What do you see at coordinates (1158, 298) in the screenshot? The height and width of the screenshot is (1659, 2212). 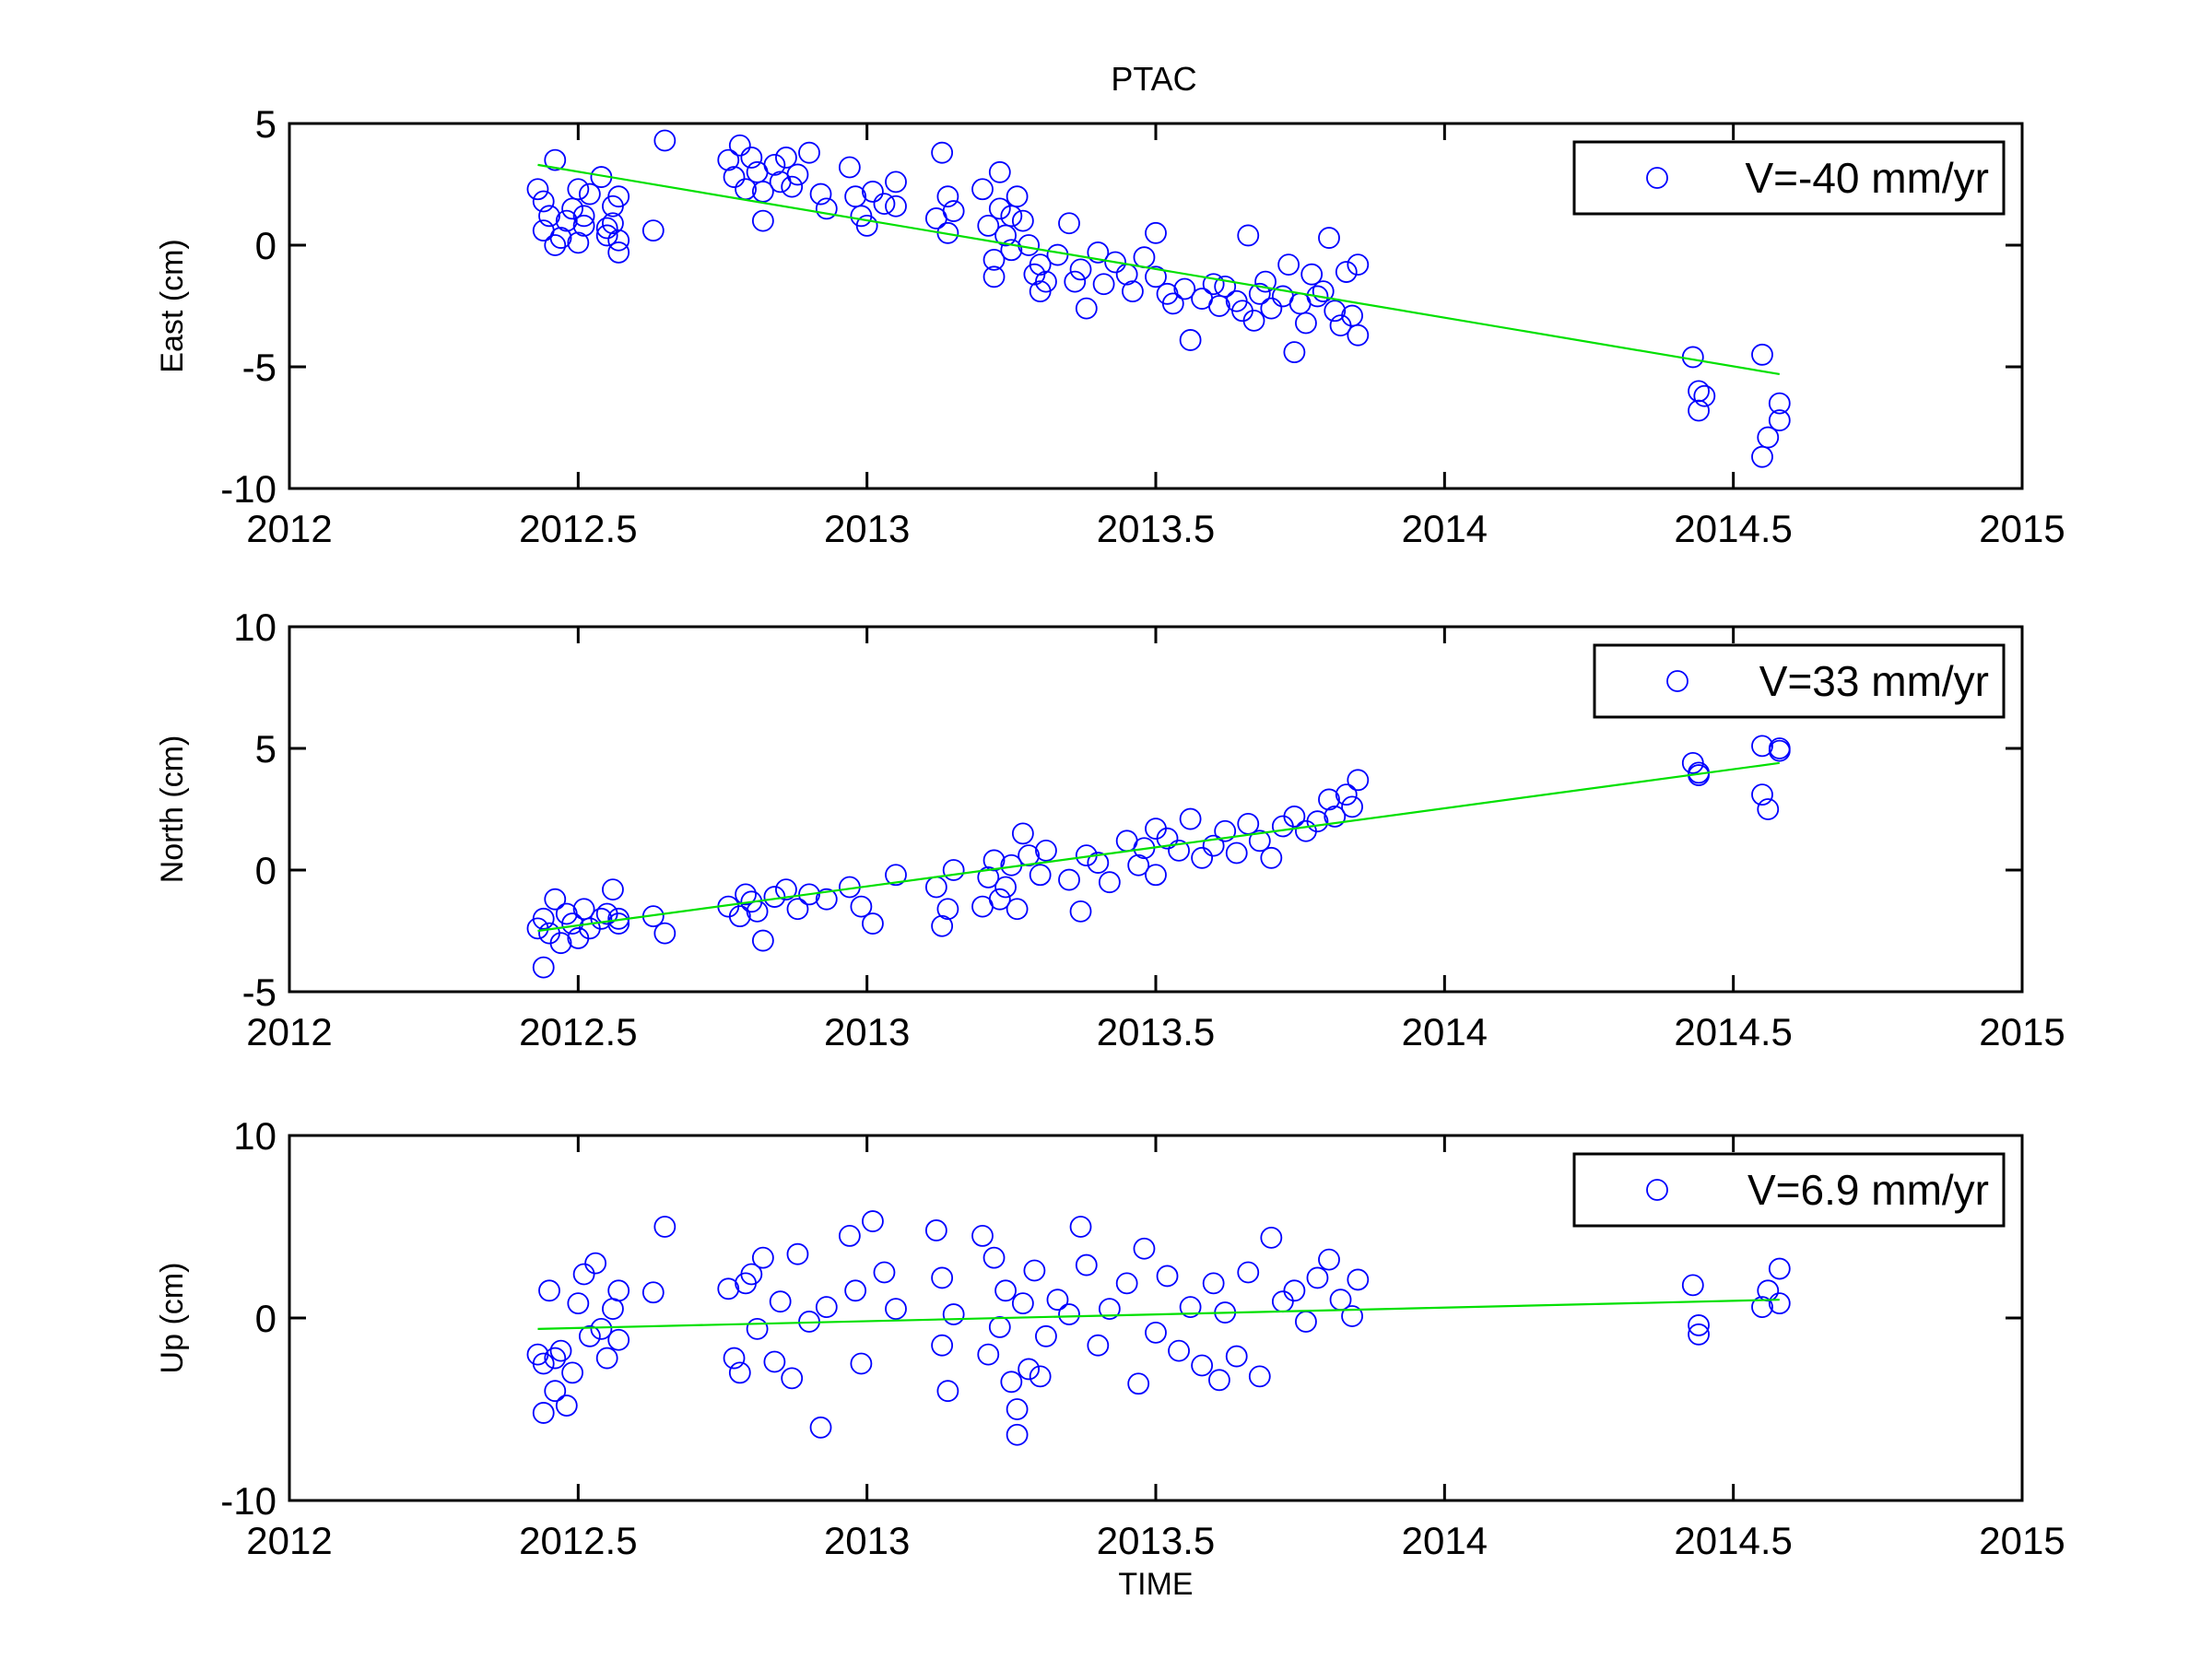 I see `data-points` at bounding box center [1158, 298].